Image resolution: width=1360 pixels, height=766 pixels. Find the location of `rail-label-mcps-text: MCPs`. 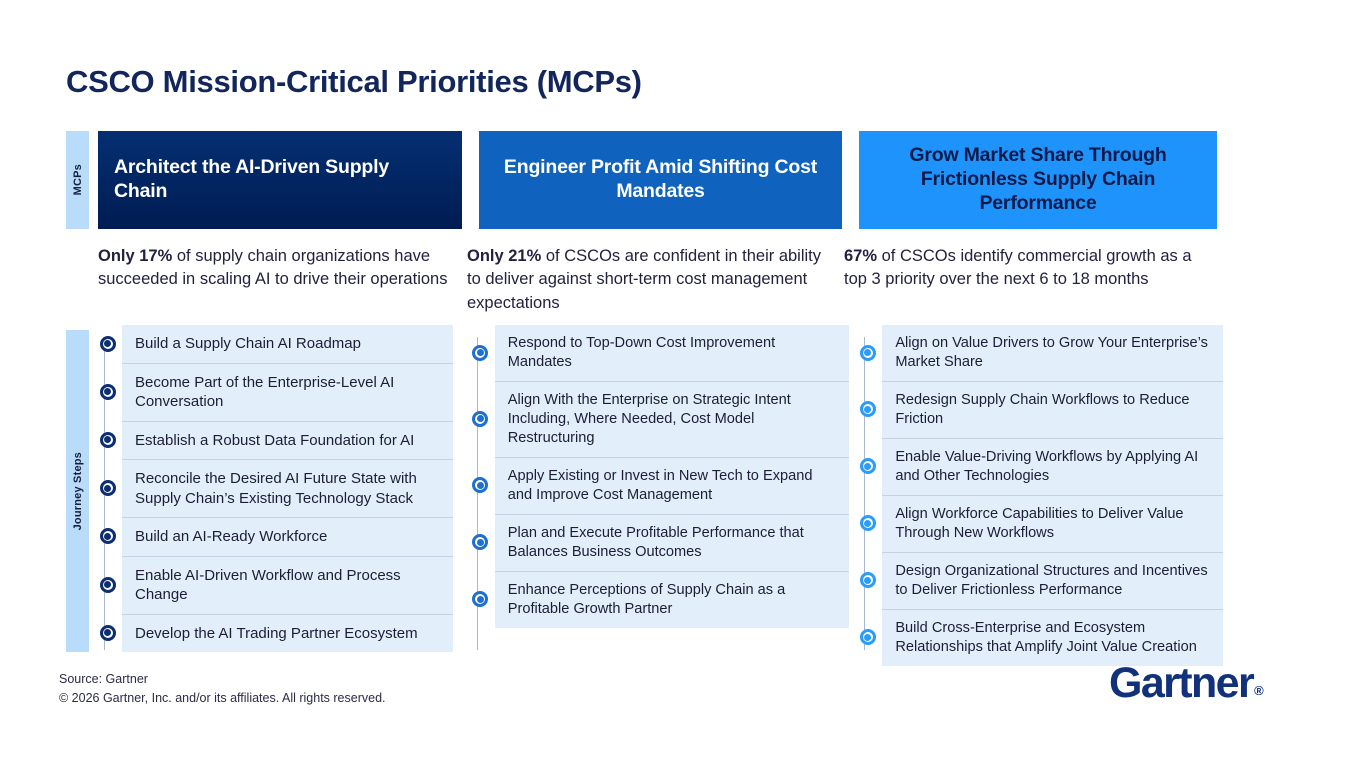

rail-label-mcps-text: MCPs is located at coordinates (77, 180).